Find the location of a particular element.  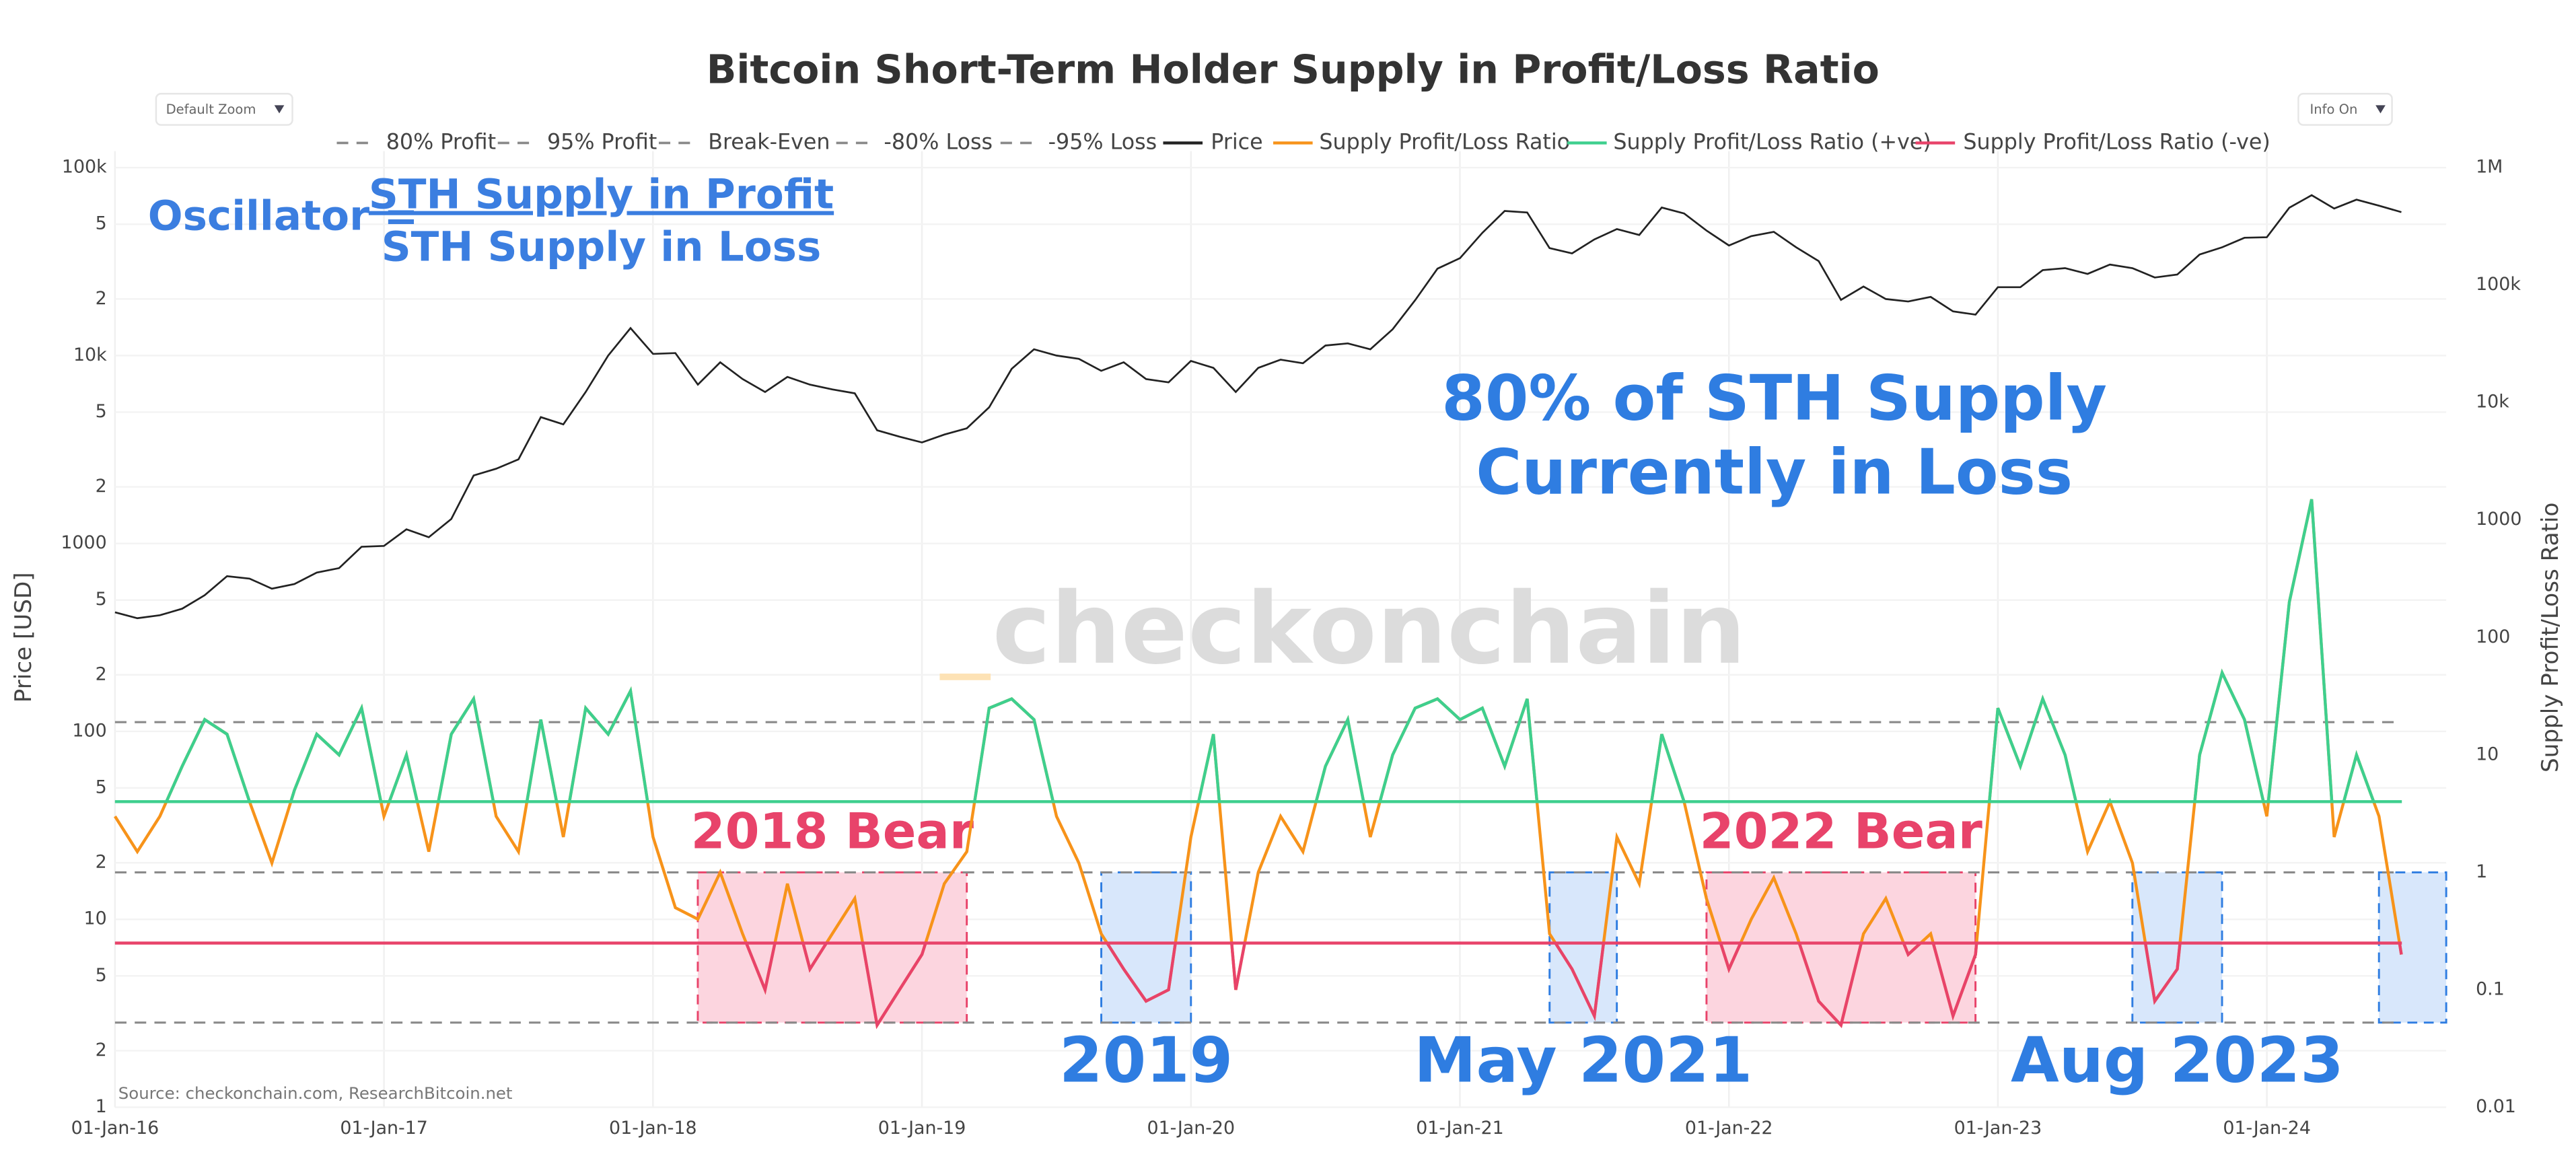

box-label: Aug 2023 is located at coordinates (2177, 1059).